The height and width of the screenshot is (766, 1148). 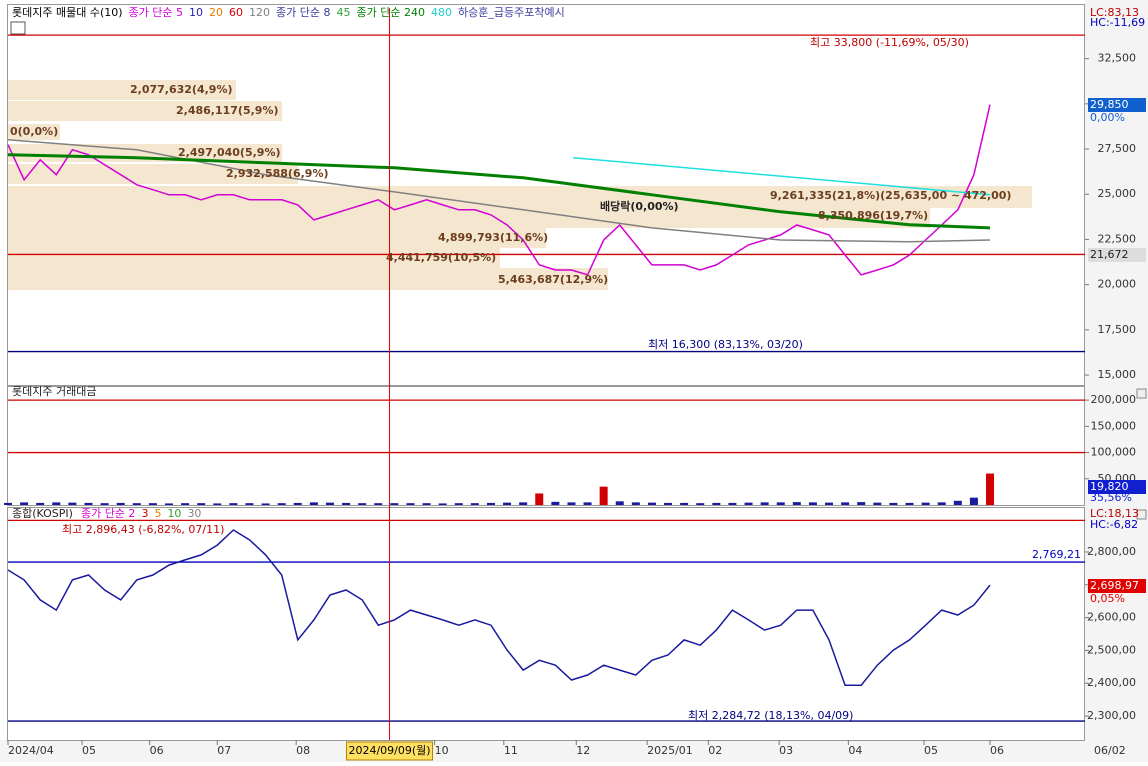 I want to click on side-label: HC:-11,69, so click(x=1117, y=22).